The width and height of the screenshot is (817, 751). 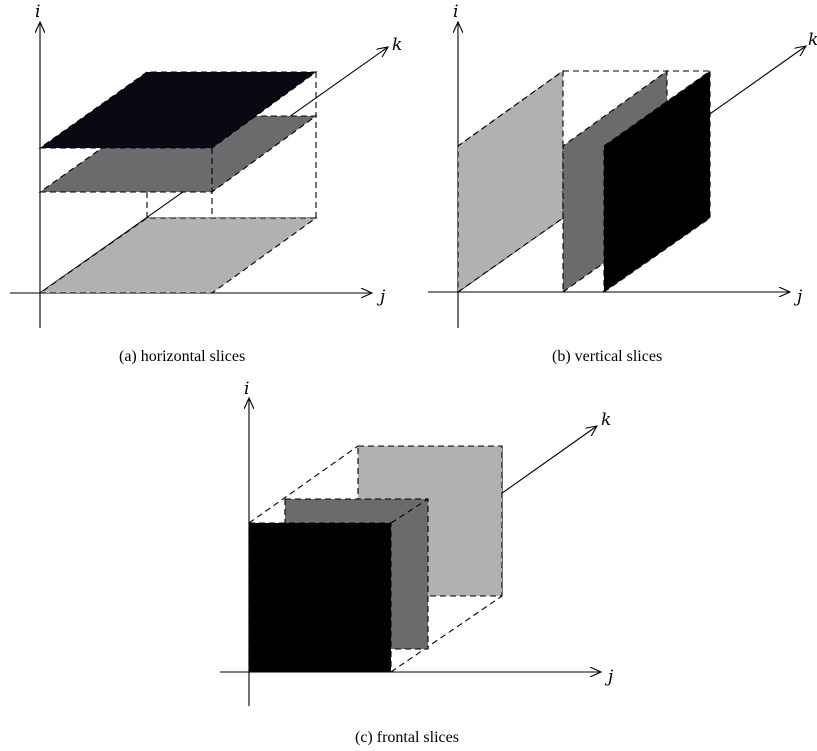 What do you see at coordinates (178, 110) in the screenshot?
I see `horizontal-slice-top` at bounding box center [178, 110].